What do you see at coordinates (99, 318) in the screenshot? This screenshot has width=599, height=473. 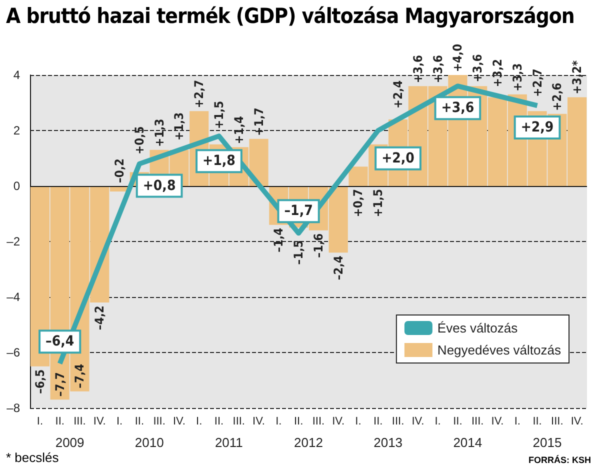 I see `data-label: –4,2` at bounding box center [99, 318].